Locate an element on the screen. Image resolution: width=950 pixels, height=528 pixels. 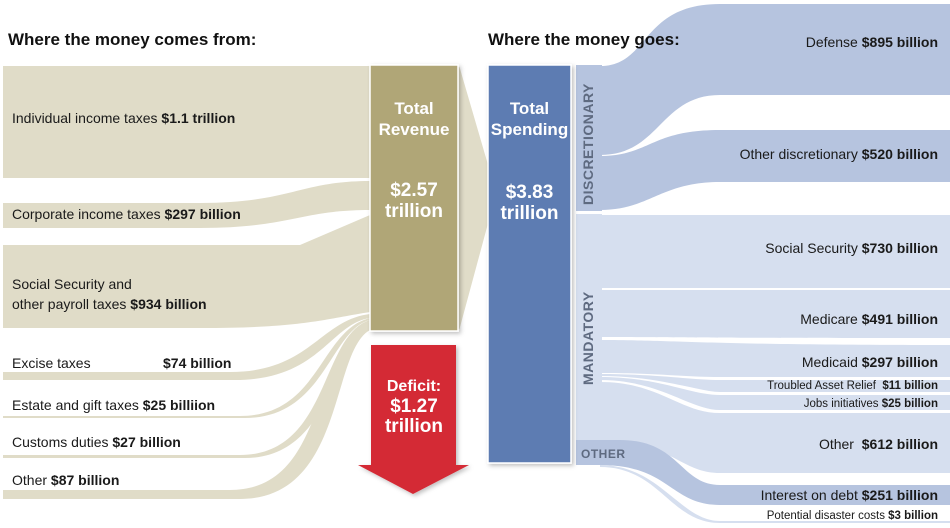
item-jobs: Jobs initiatives $25 billion is located at coordinates (870, 404).